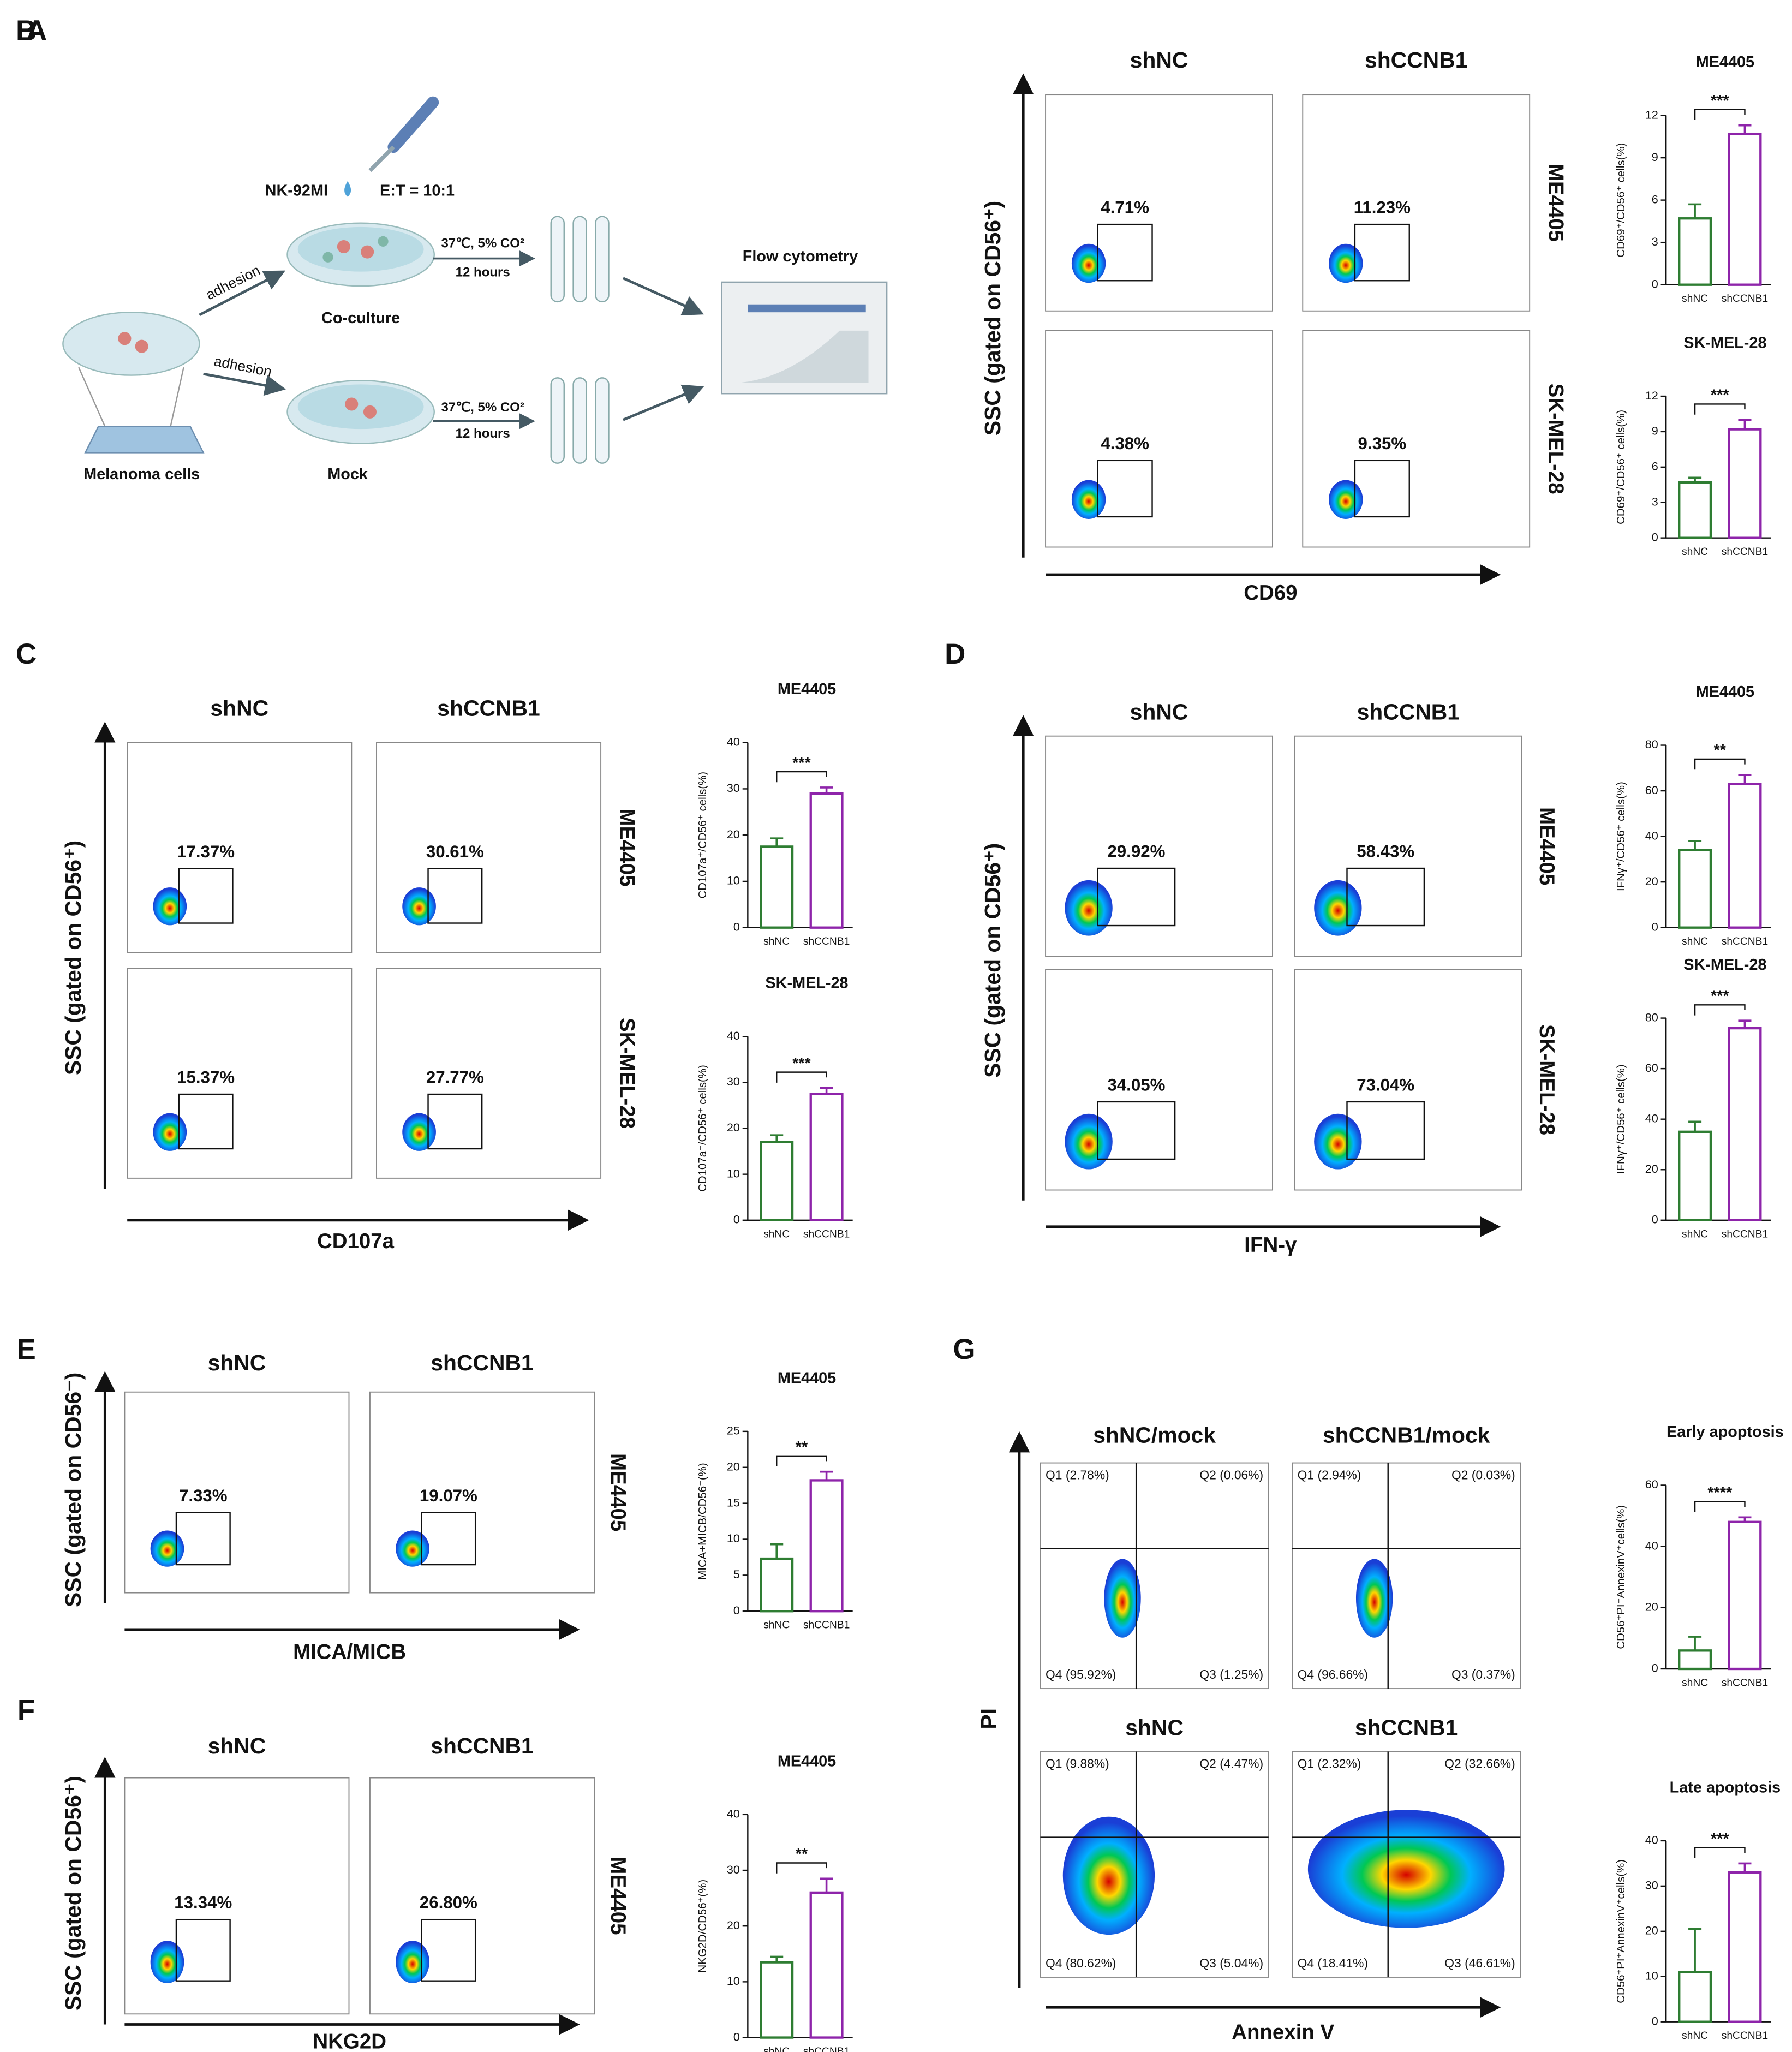  Describe the element at coordinates (360, 407) in the screenshot. I see `dish-medium` at that location.